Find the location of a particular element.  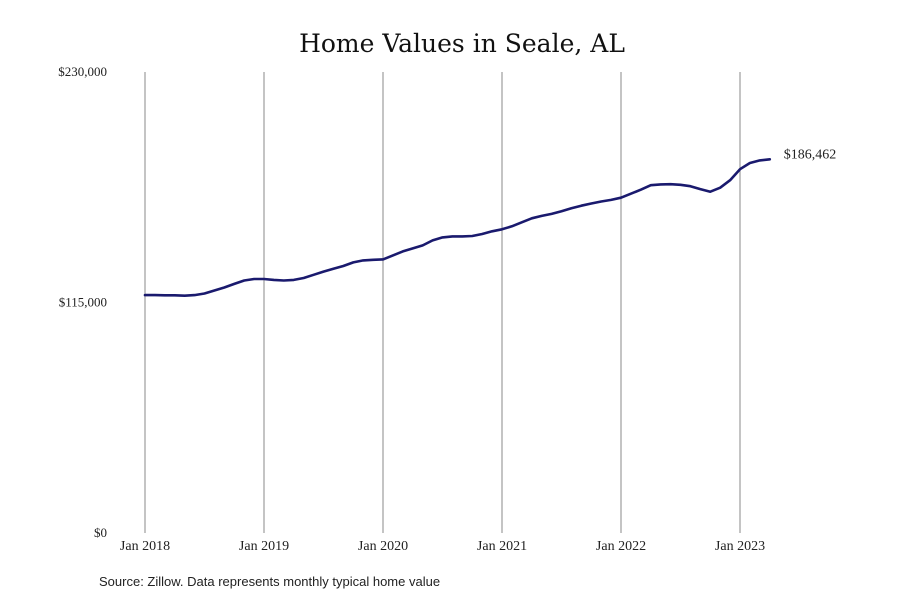

x-tick-label: Jan 2018 is located at coordinates (145, 546).